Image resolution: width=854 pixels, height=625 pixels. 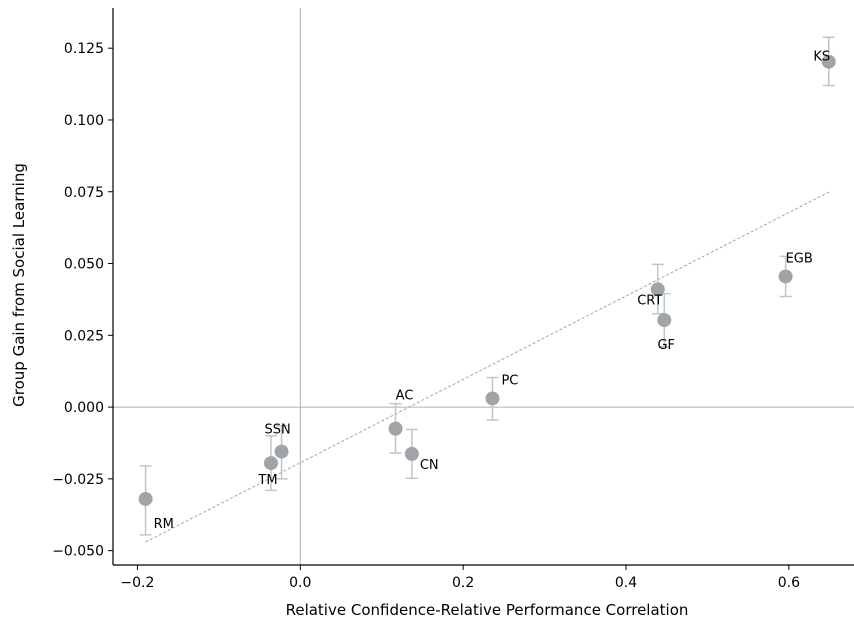 What do you see at coordinates (267, 480) in the screenshot?
I see `point-label-tm: TM` at bounding box center [267, 480].